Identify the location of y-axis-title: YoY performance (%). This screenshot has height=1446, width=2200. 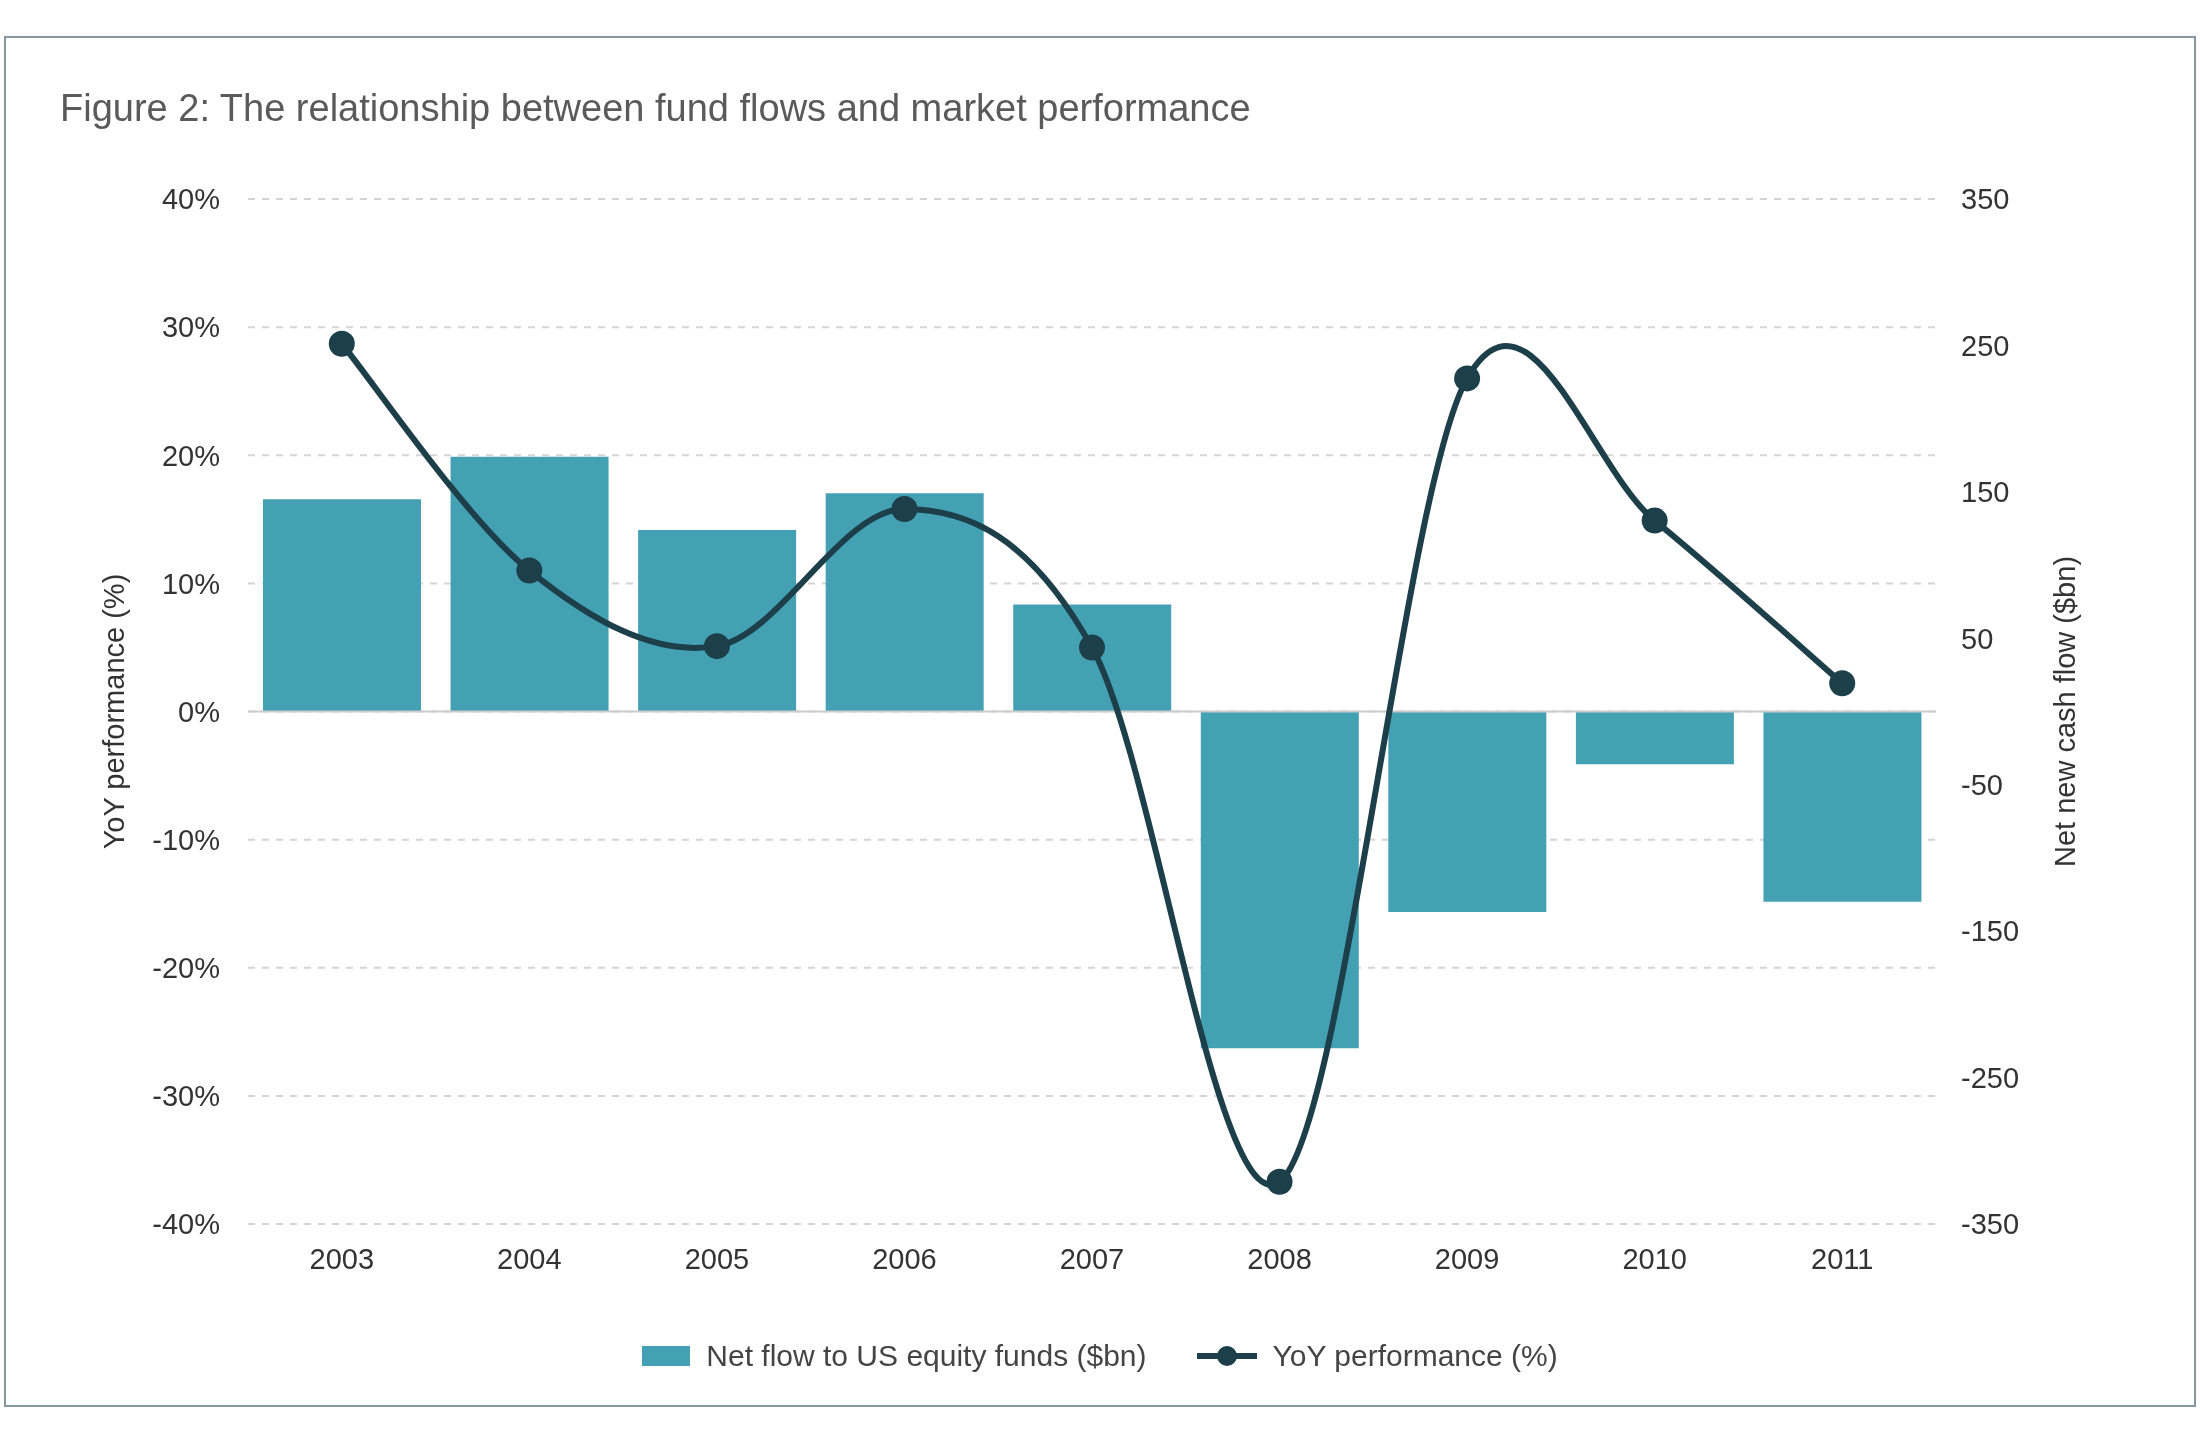
(114, 711).